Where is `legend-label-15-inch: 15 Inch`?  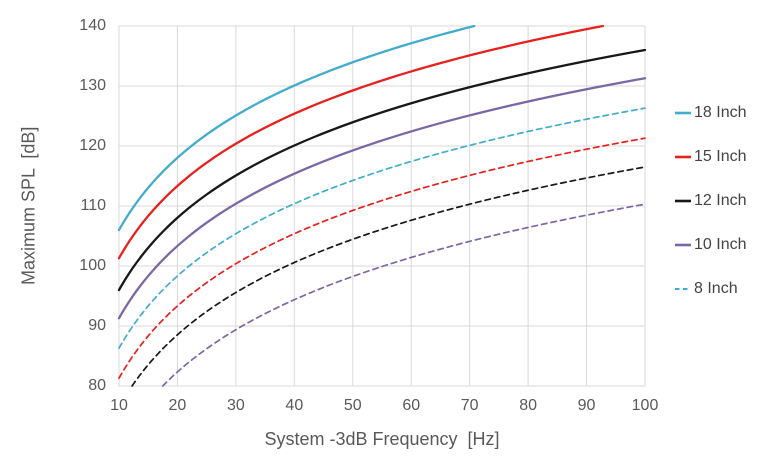
legend-label-15-inch: 15 Inch is located at coordinates (720, 156).